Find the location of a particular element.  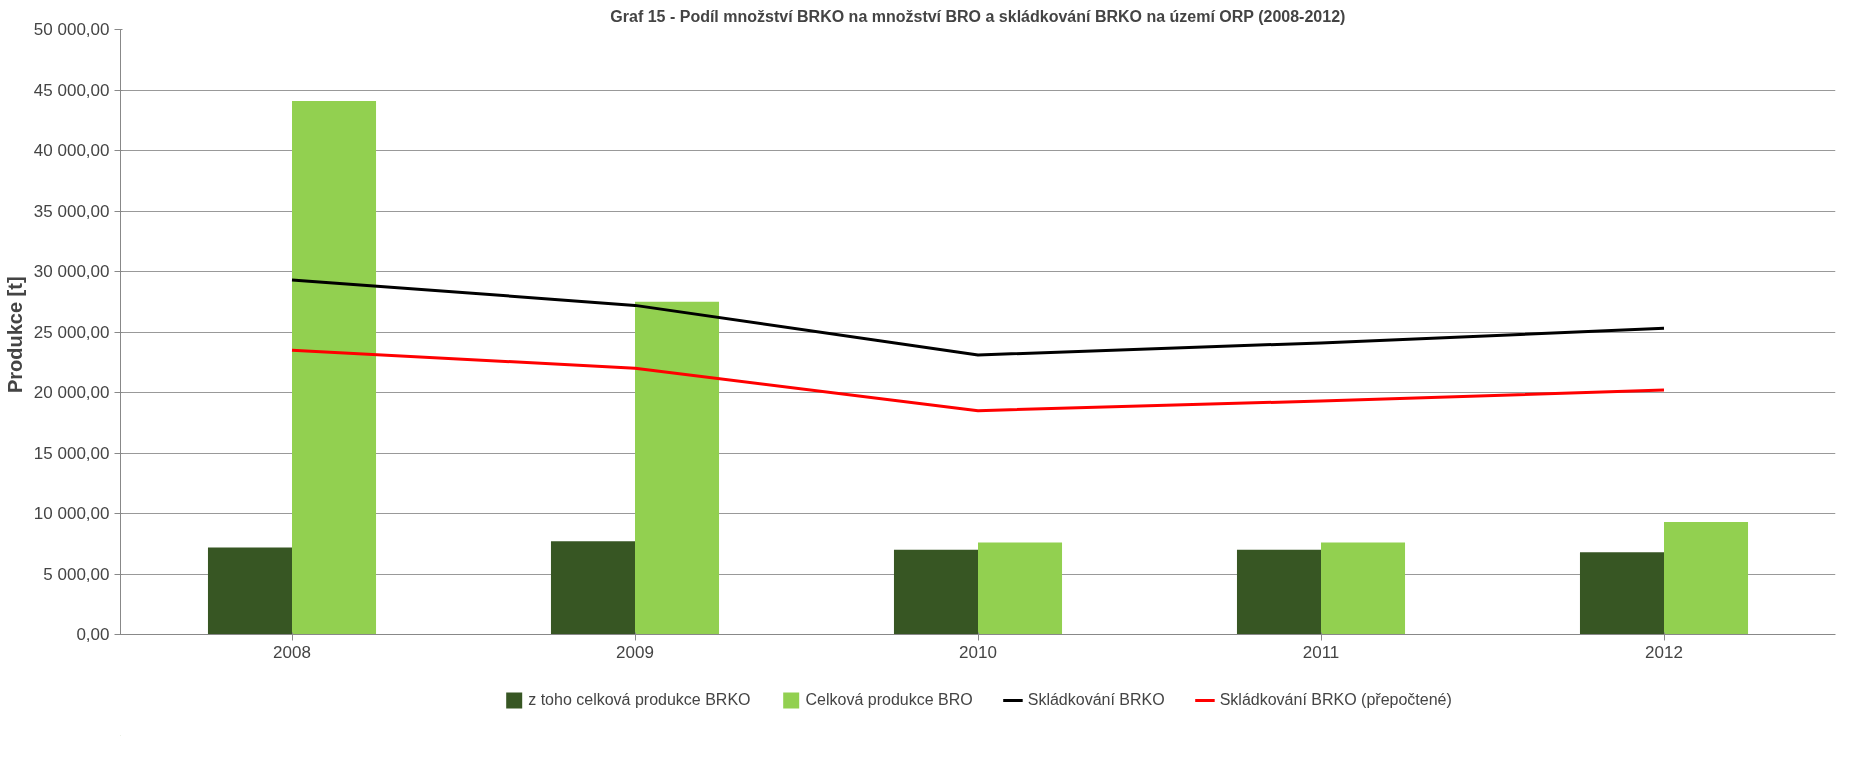

y-tick-label: 5 000,00 is located at coordinates (76, 574).